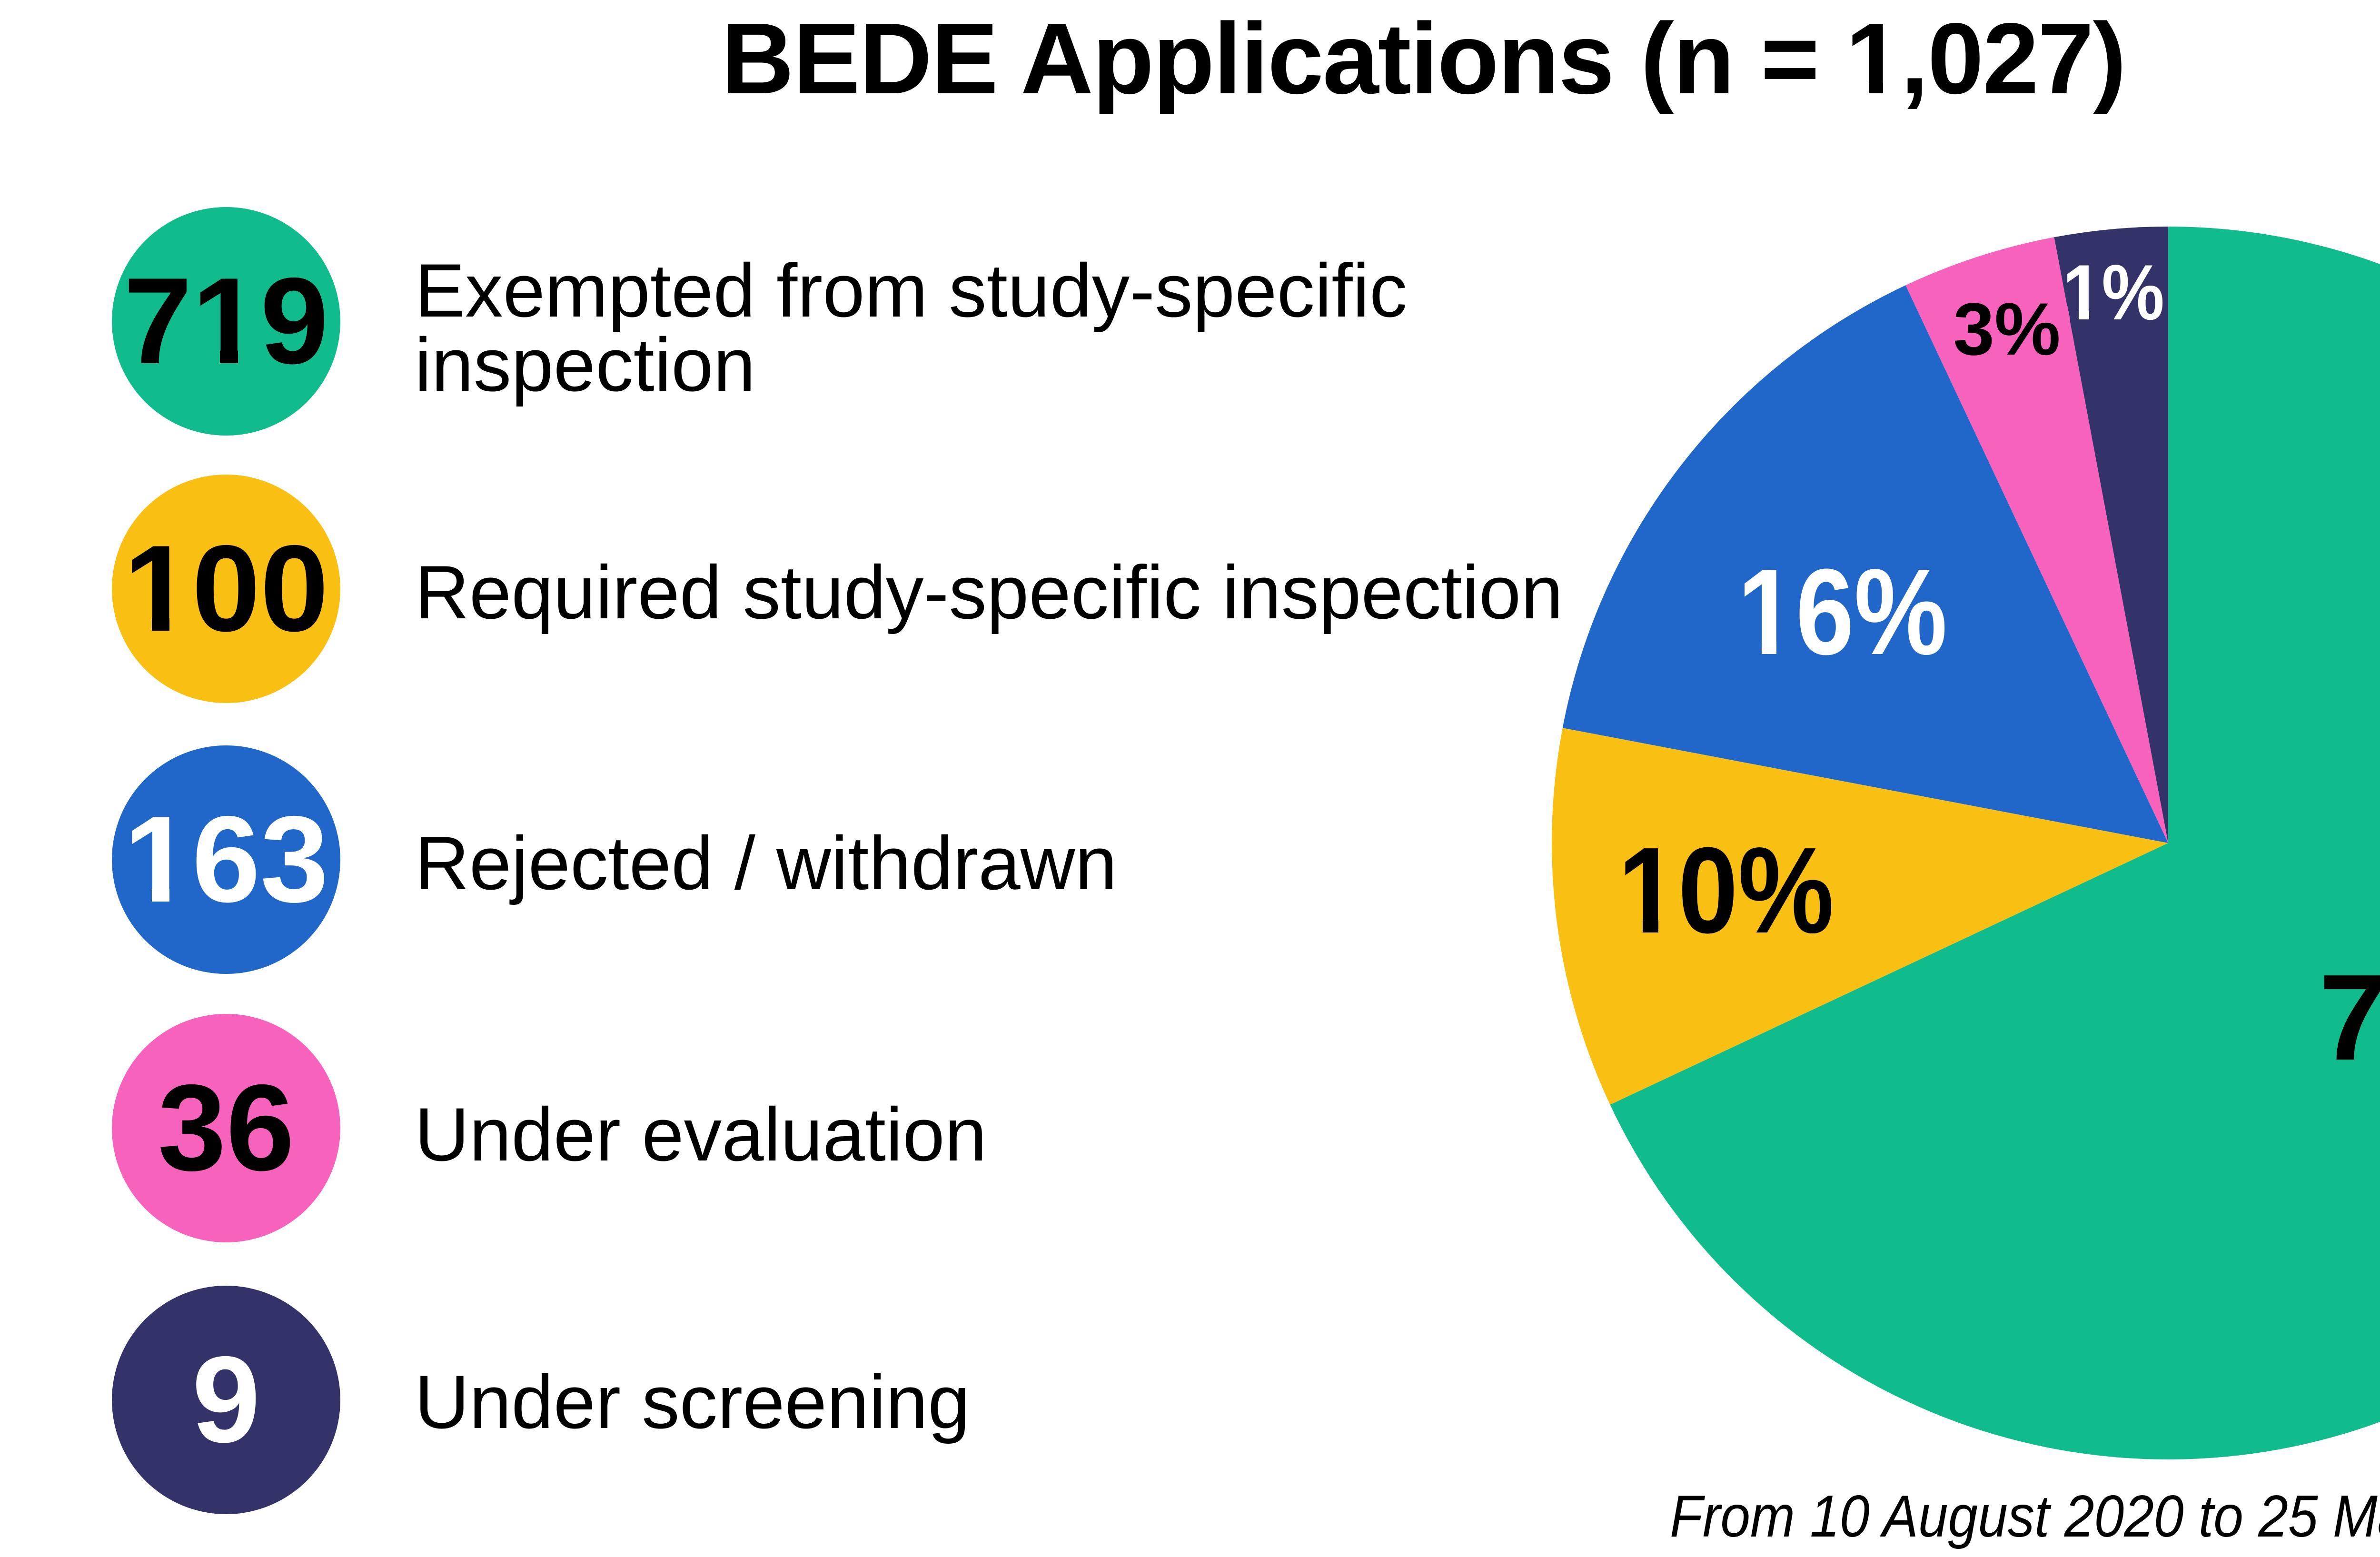  I want to click on svg-text: Under screening, so click(692, 1401).